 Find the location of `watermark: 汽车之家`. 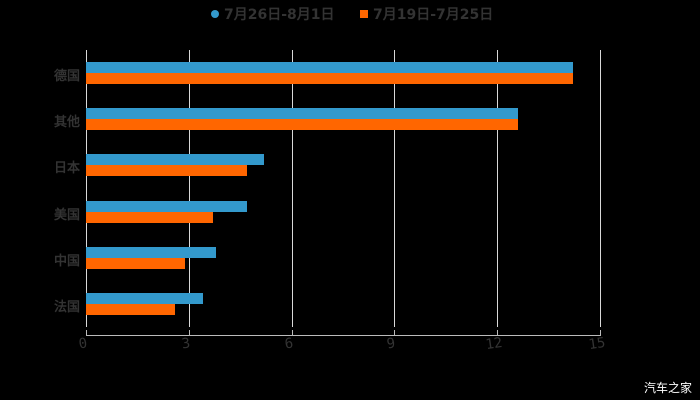

watermark: 汽车之家 is located at coordinates (667, 388).